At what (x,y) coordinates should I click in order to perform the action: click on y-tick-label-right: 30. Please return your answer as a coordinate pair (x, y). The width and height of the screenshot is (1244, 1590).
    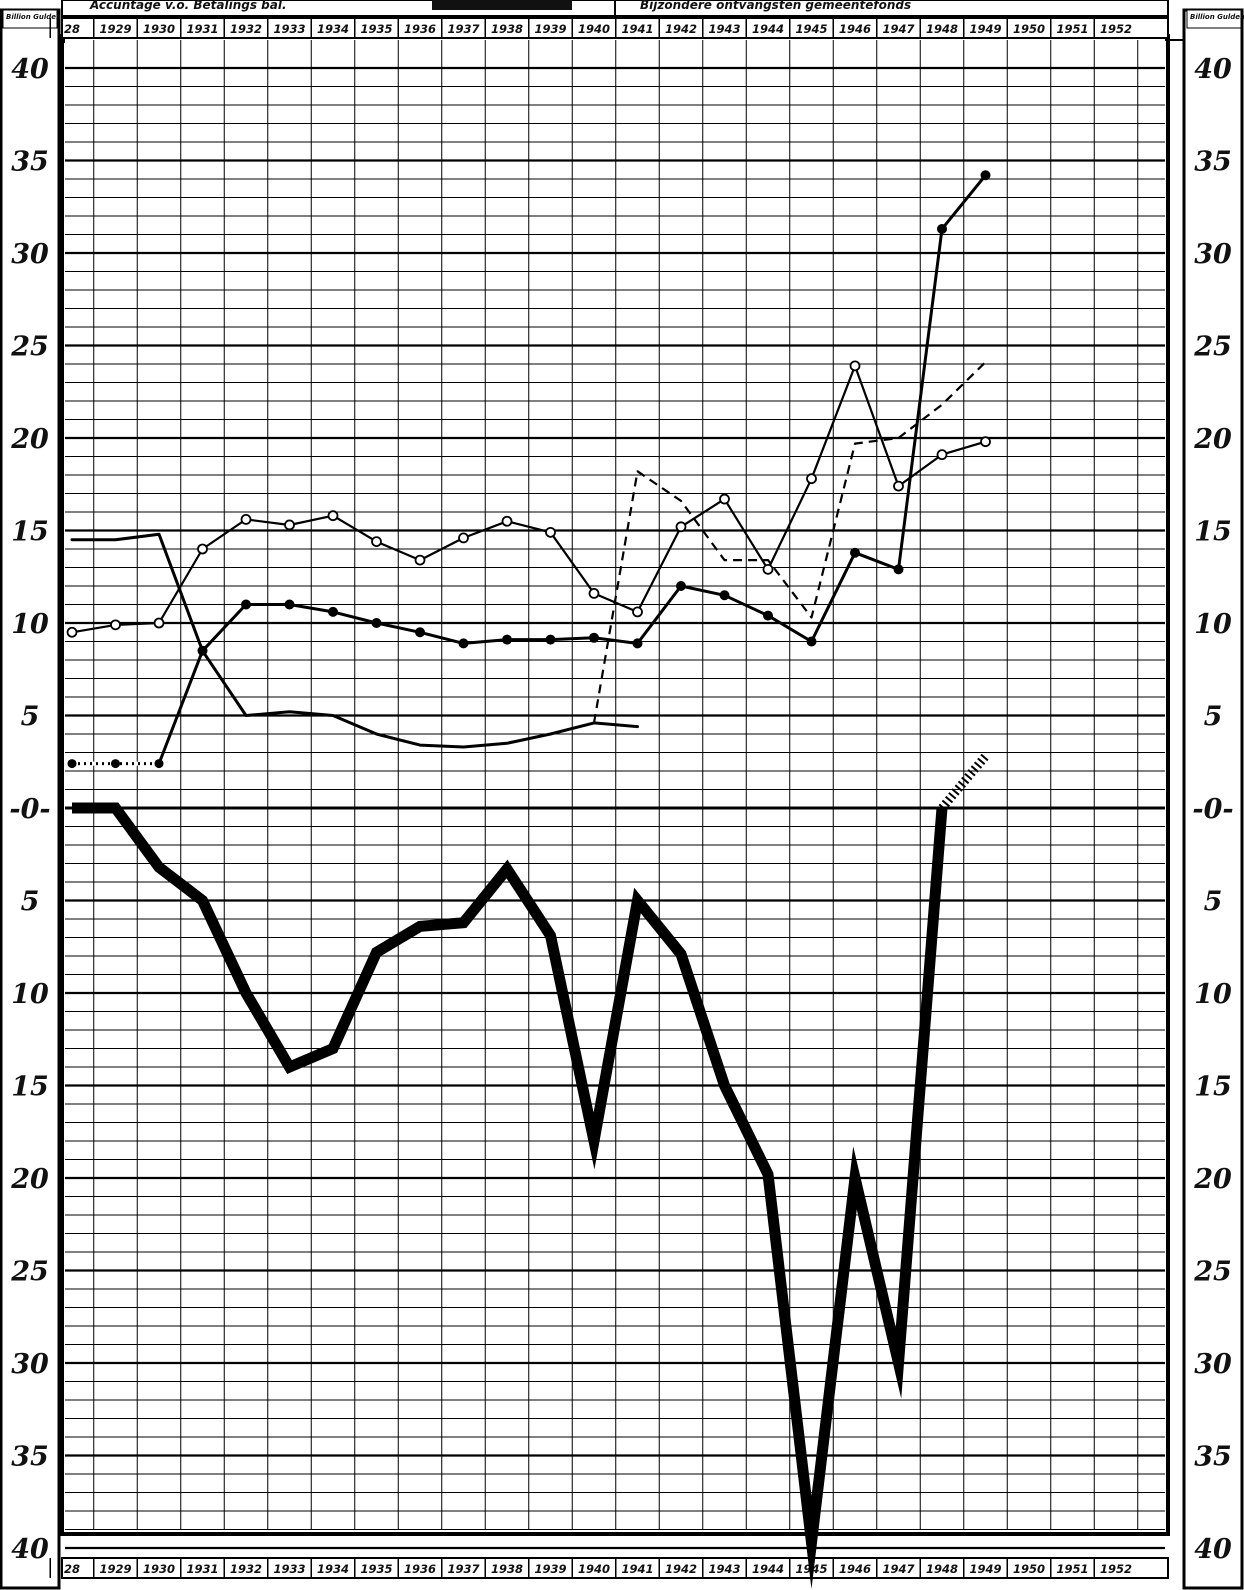
    Looking at the image, I should click on (1213, 1364).